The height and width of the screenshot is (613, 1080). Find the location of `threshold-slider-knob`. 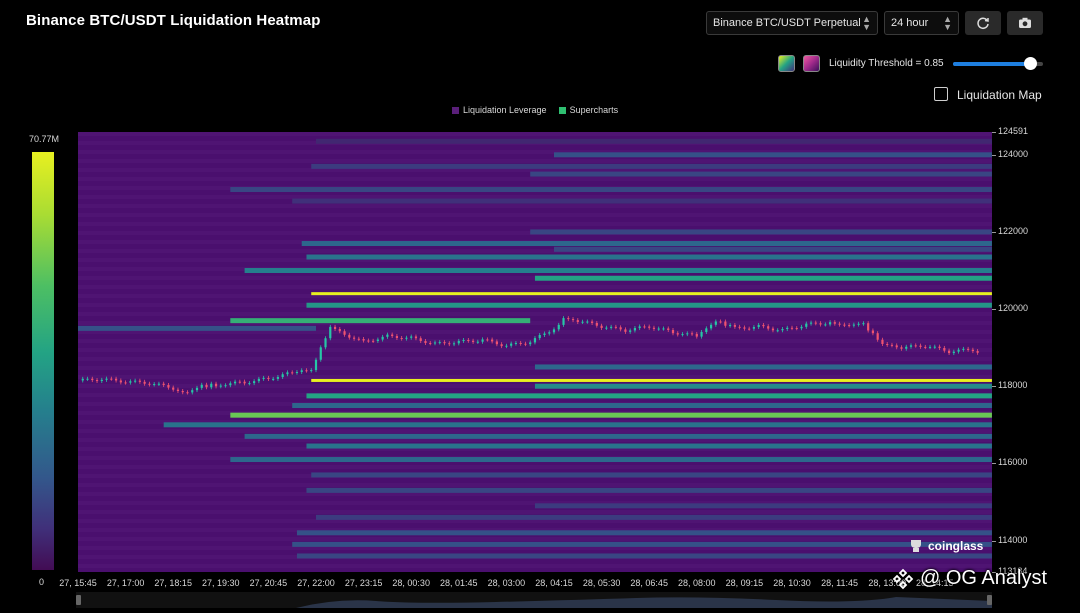

threshold-slider-knob is located at coordinates (1030, 63).